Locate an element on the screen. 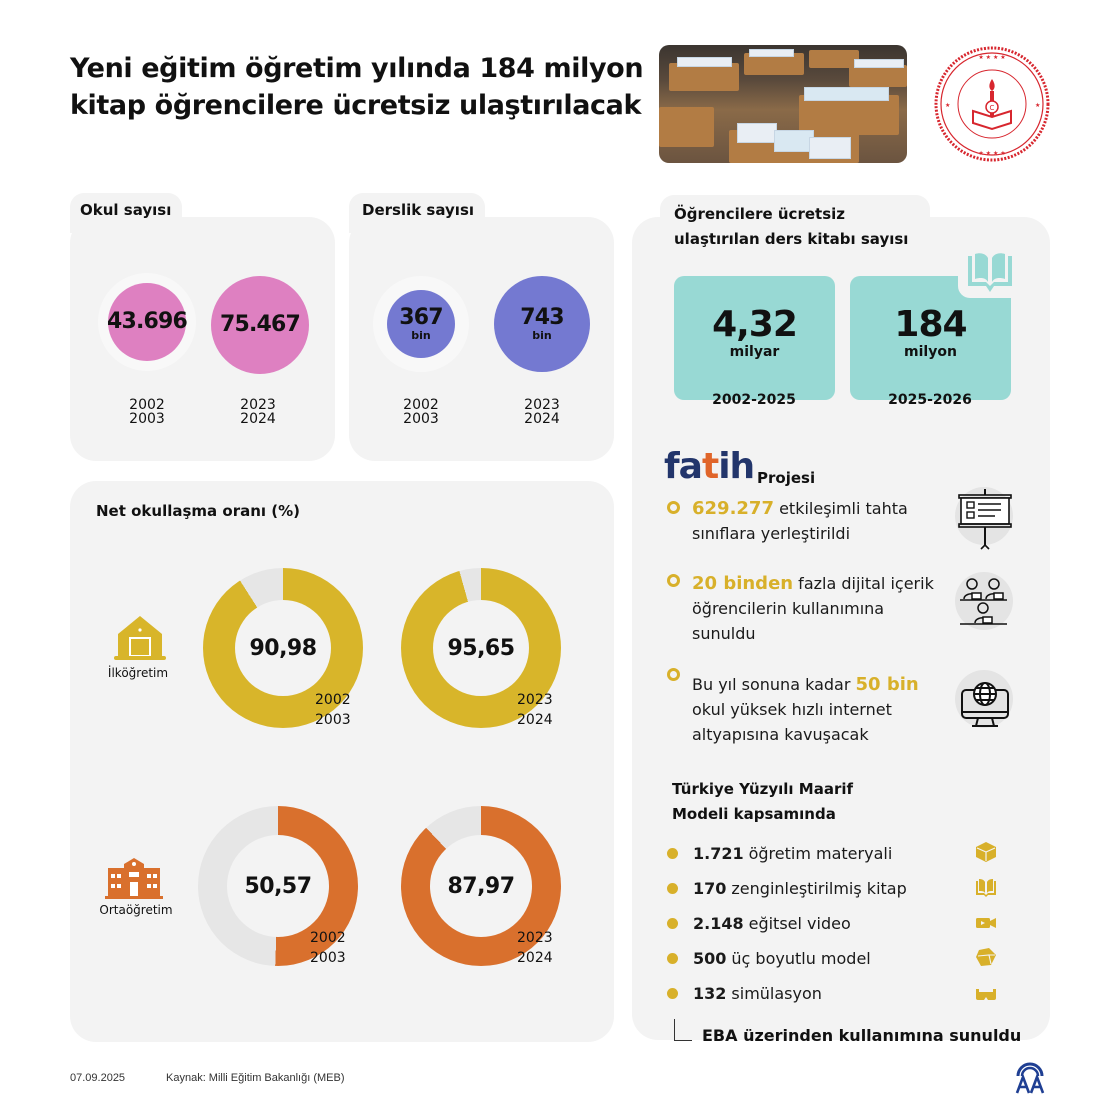 This screenshot has width=1120, height=1120. textbook-total-value: 4,32 is located at coordinates (755, 324).